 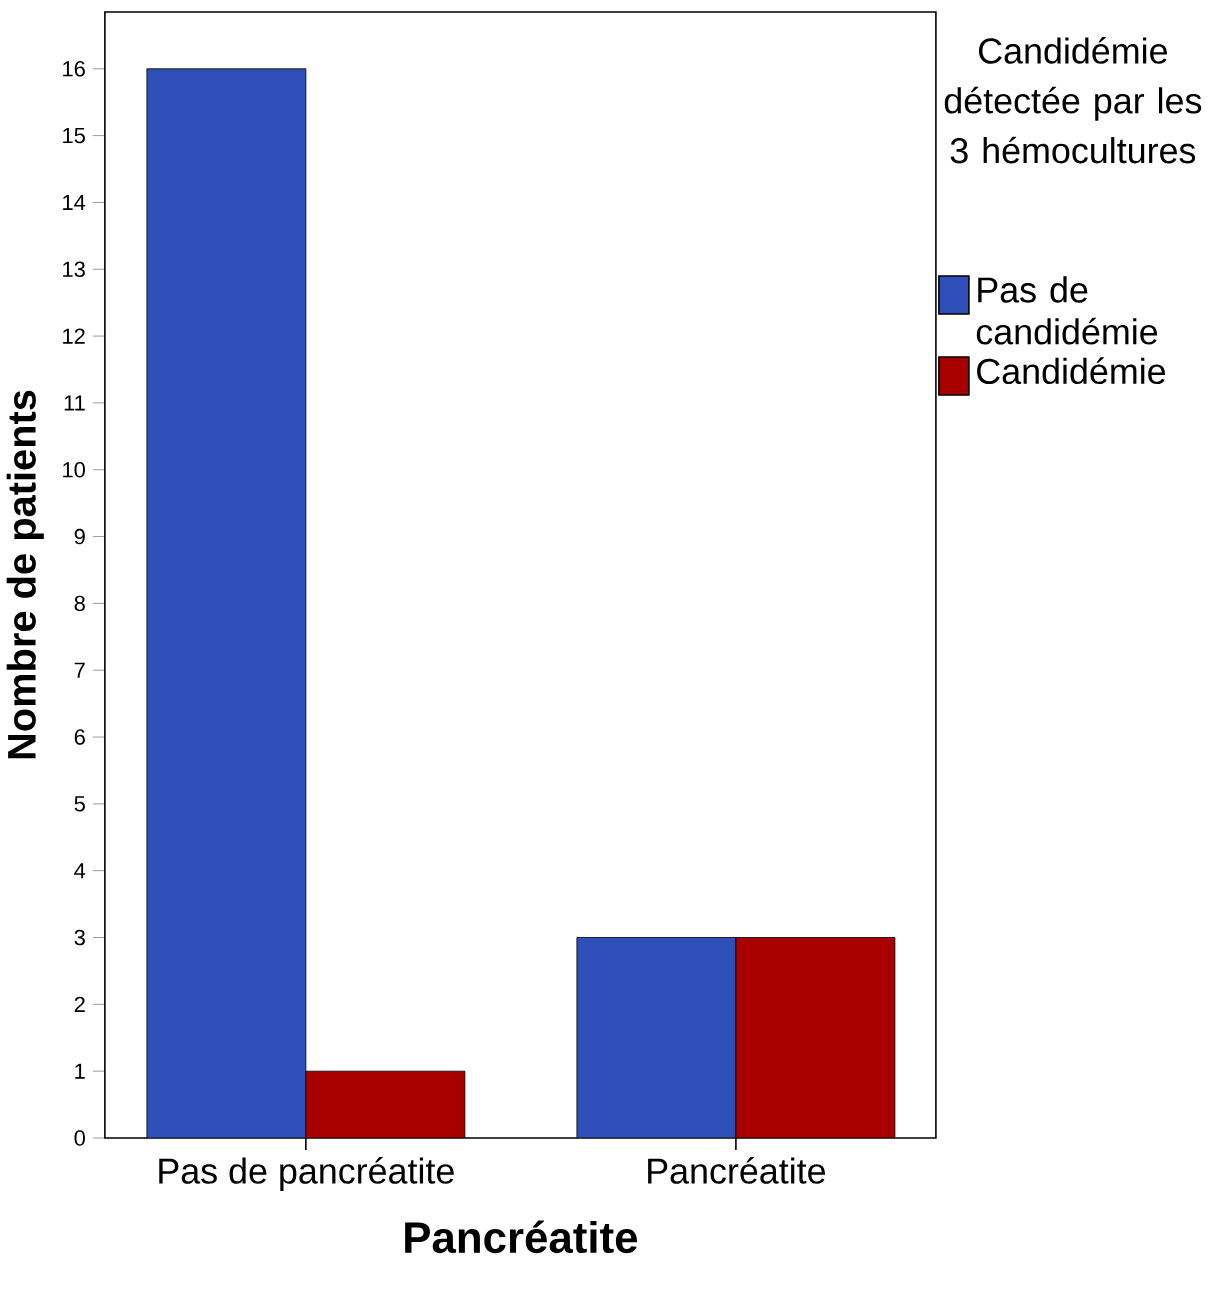 What do you see at coordinates (80, 937) in the screenshot?
I see `y-tick-label: 3` at bounding box center [80, 937].